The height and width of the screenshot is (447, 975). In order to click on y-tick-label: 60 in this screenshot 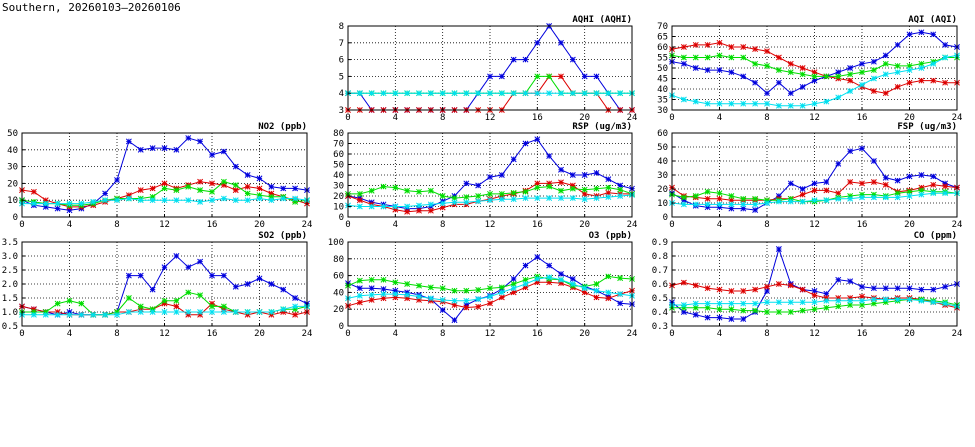, I will do `click(662, 48)`.